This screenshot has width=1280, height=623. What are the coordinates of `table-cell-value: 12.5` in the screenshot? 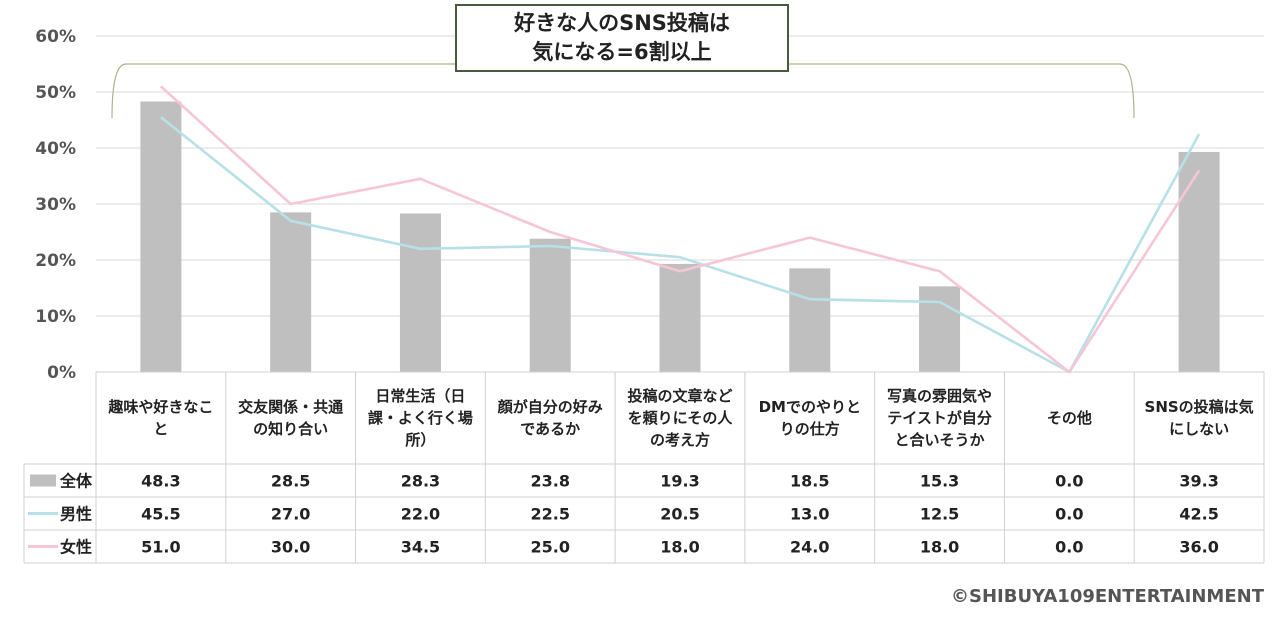 It's located at (939, 514).